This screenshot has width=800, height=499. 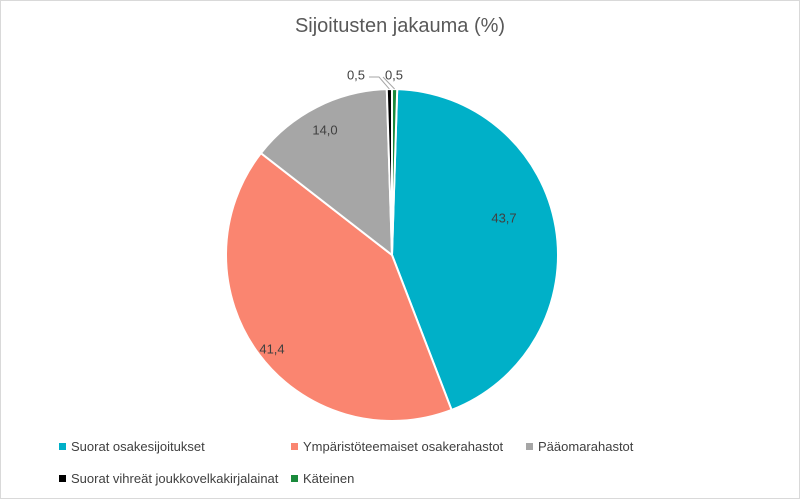 What do you see at coordinates (326, 173) in the screenshot?
I see `slice-paaomarahastot` at bounding box center [326, 173].